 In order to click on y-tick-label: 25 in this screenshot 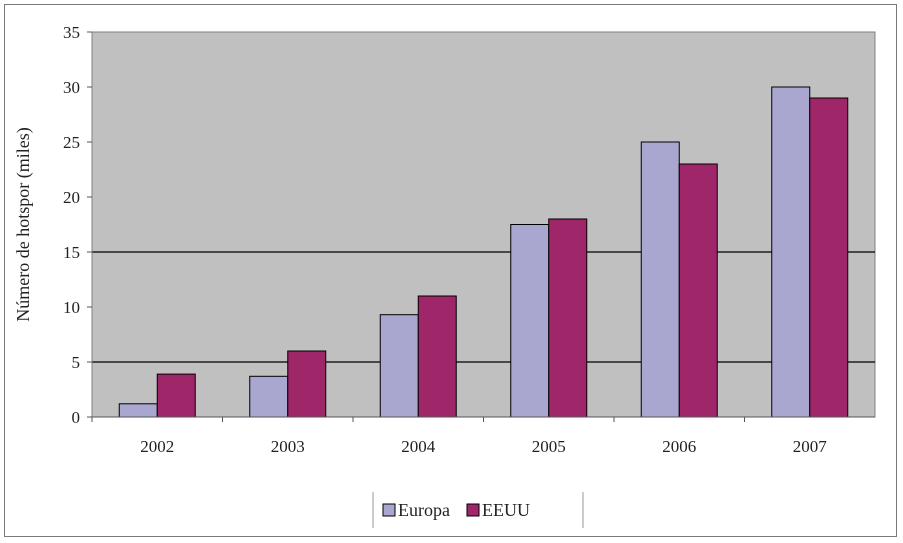, I will do `click(71, 142)`.